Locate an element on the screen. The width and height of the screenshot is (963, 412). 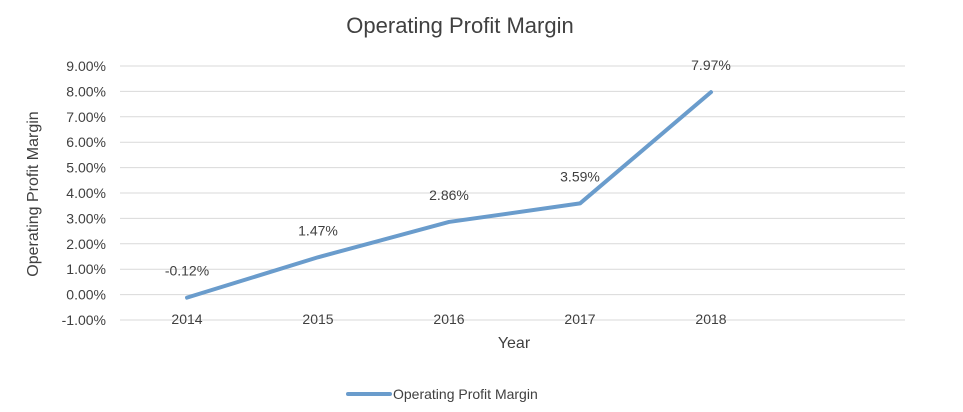
data-label: 7.97% is located at coordinates (711, 65).